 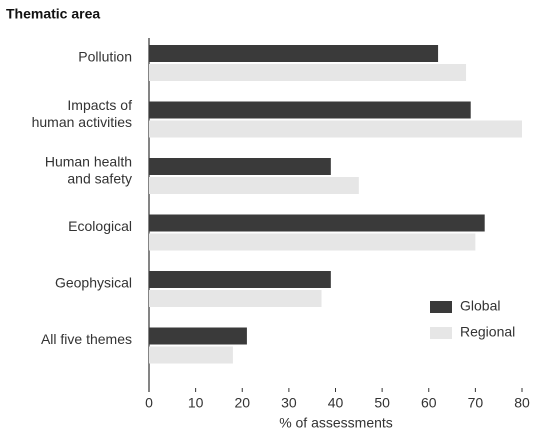 What do you see at coordinates (86, 339) in the screenshot?
I see `y-tick-label: All five themes` at bounding box center [86, 339].